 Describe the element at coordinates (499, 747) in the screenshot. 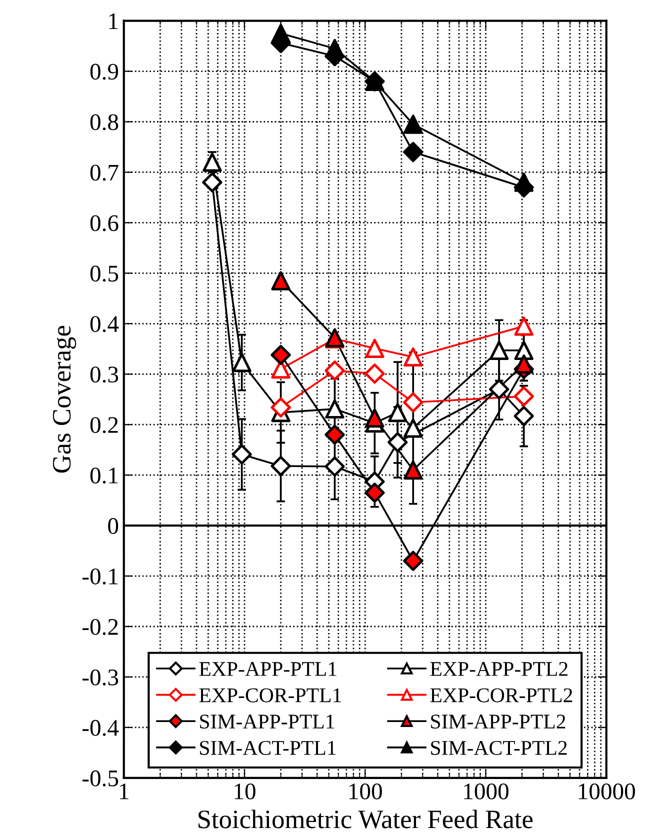

I see `legend-label: SIM-ACT-PTL2` at that location.